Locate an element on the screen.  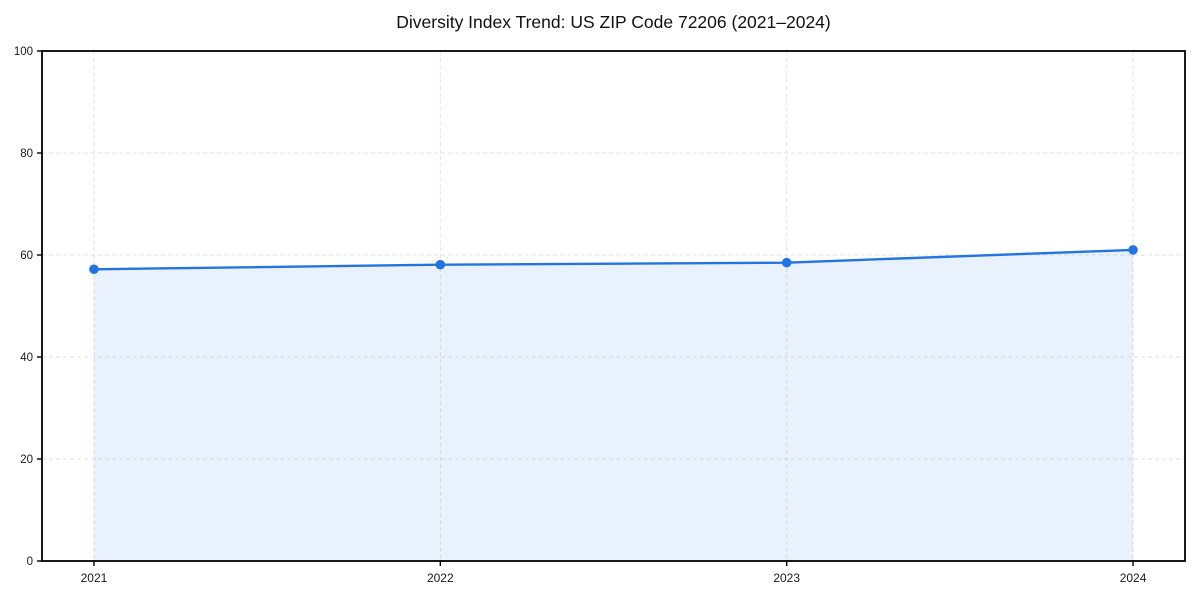
y-tick-label: 80 is located at coordinates (26, 154).